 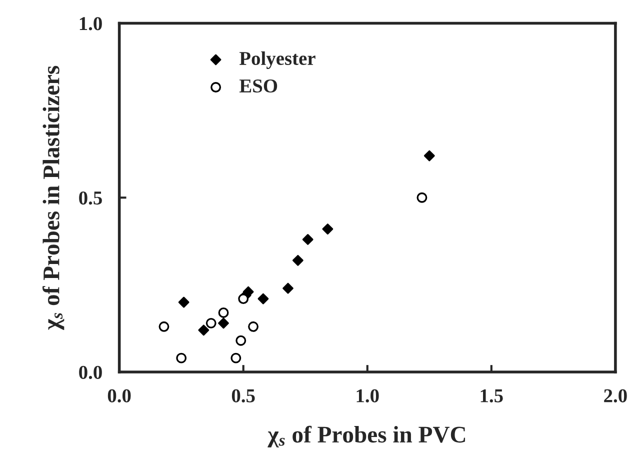 What do you see at coordinates (277, 60) in the screenshot?
I see `legend-label: Polyester` at bounding box center [277, 60].